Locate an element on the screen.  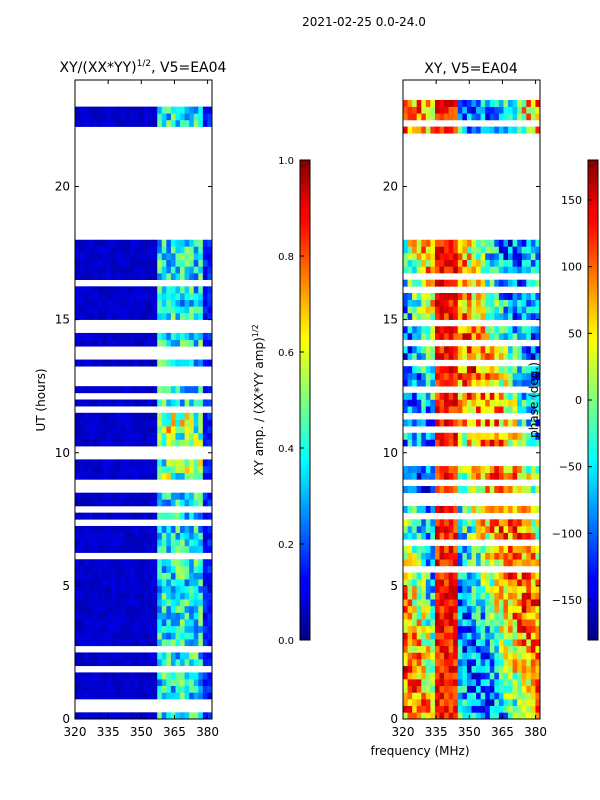
y-tick-label: 15 is located at coordinates (390, 320).